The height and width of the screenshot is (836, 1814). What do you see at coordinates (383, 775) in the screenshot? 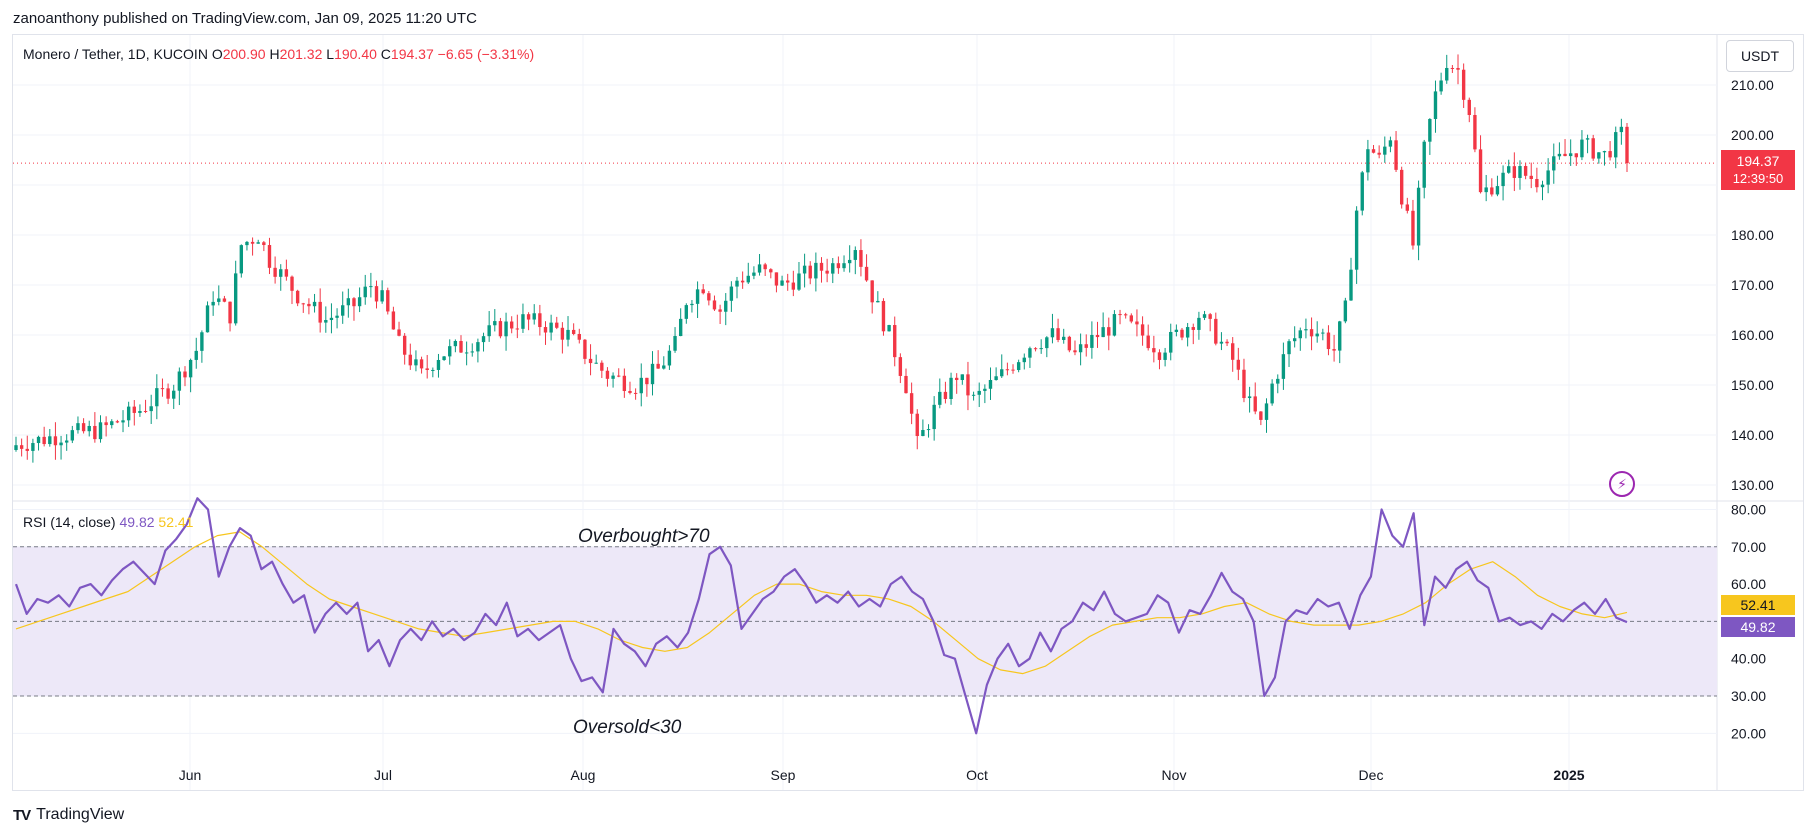
I see `time-tick-label: Jul` at bounding box center [383, 775].